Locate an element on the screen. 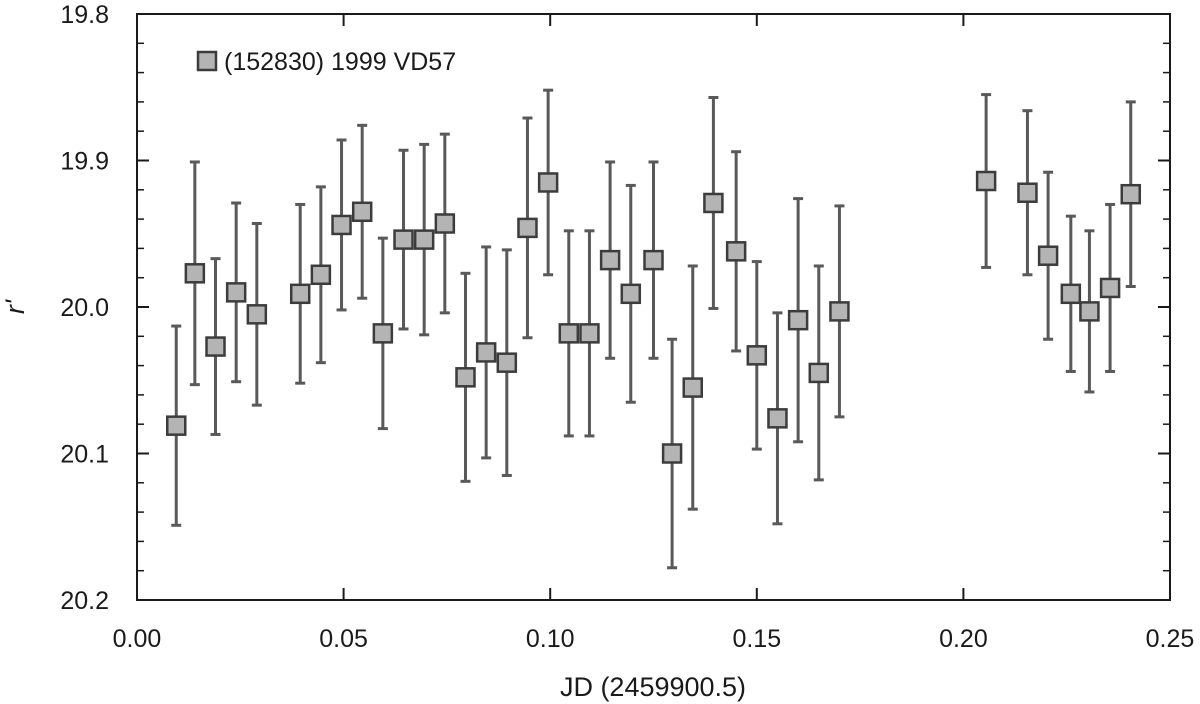  y-tick-label: 20.2 is located at coordinates (84, 601).